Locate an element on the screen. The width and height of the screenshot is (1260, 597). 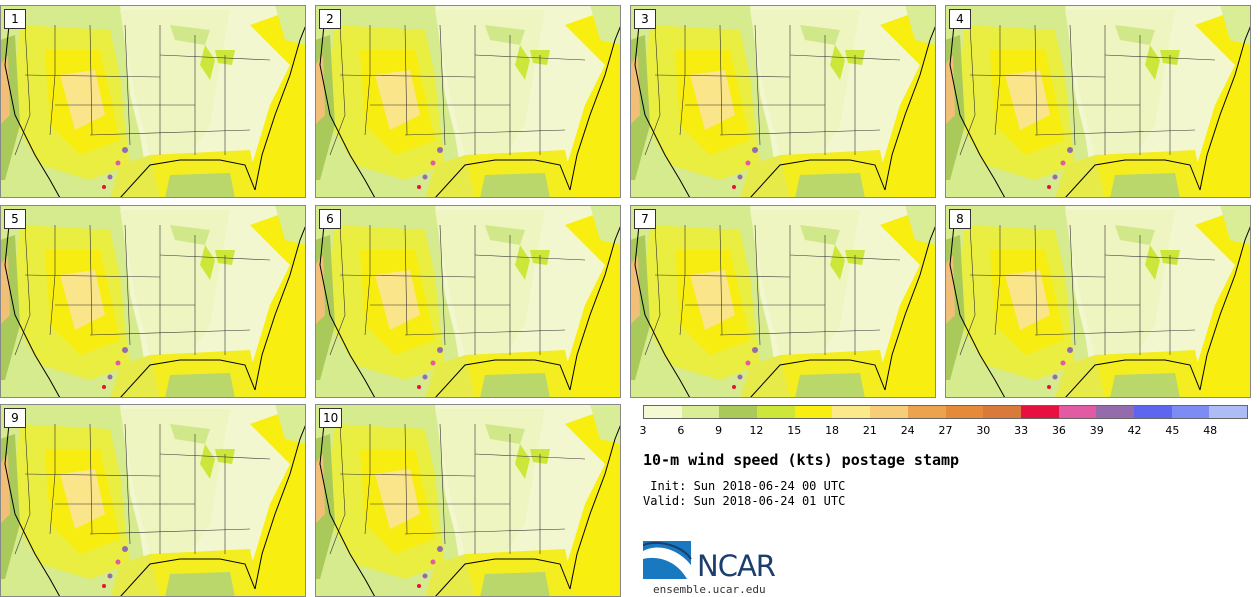
logo-url: ensemble.ucar.edu is located at coordinates (709, 589).